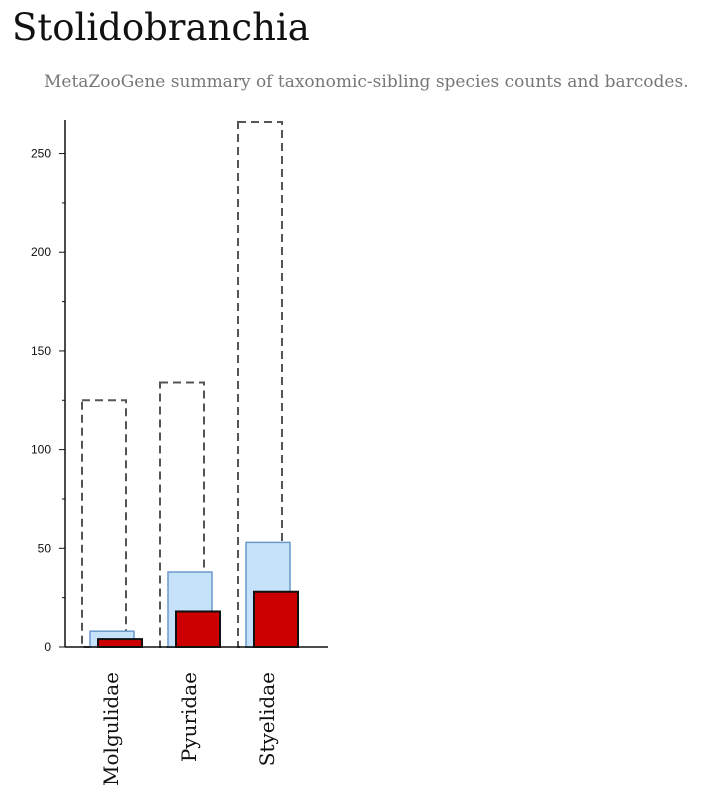 The width and height of the screenshot is (703, 800). Describe the element at coordinates (41, 351) in the screenshot. I see `y-tick-label: 150` at that location.